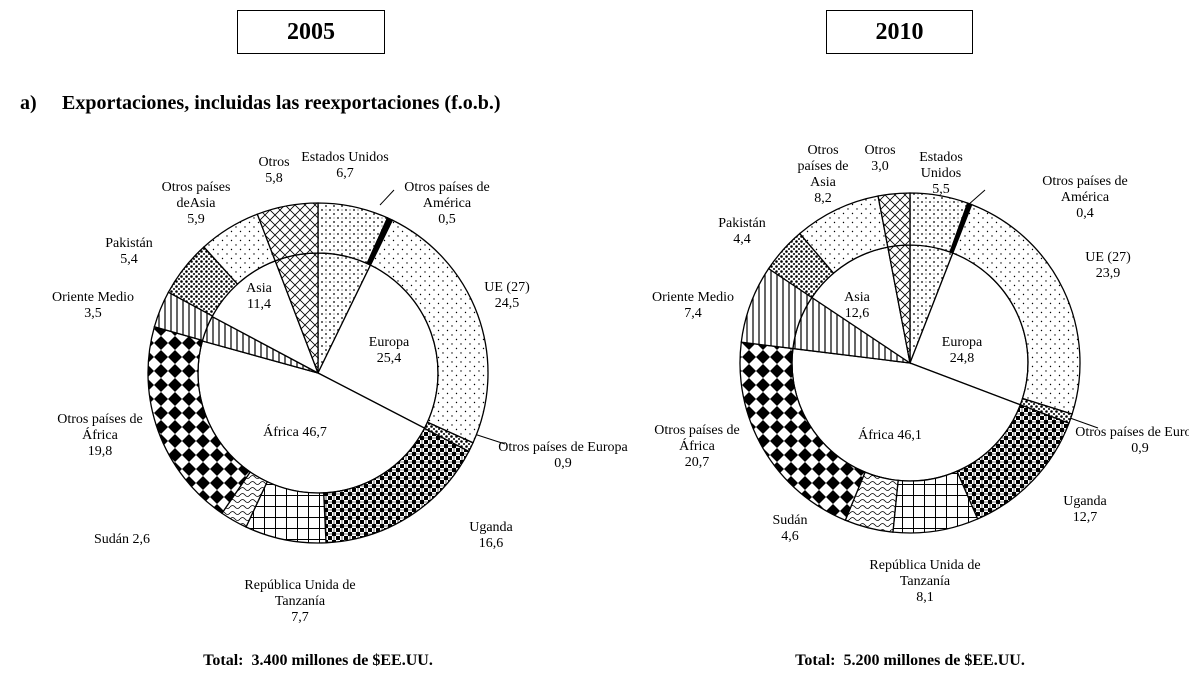 The width and height of the screenshot is (1189, 689). I want to click on label-value: 4,6, so click(790, 536).